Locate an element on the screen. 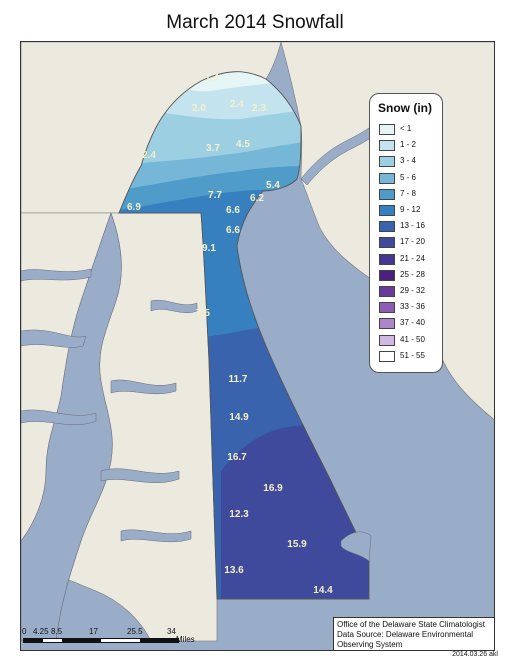 The width and height of the screenshot is (510, 660). station-value-label: 3.7 is located at coordinates (213, 148).